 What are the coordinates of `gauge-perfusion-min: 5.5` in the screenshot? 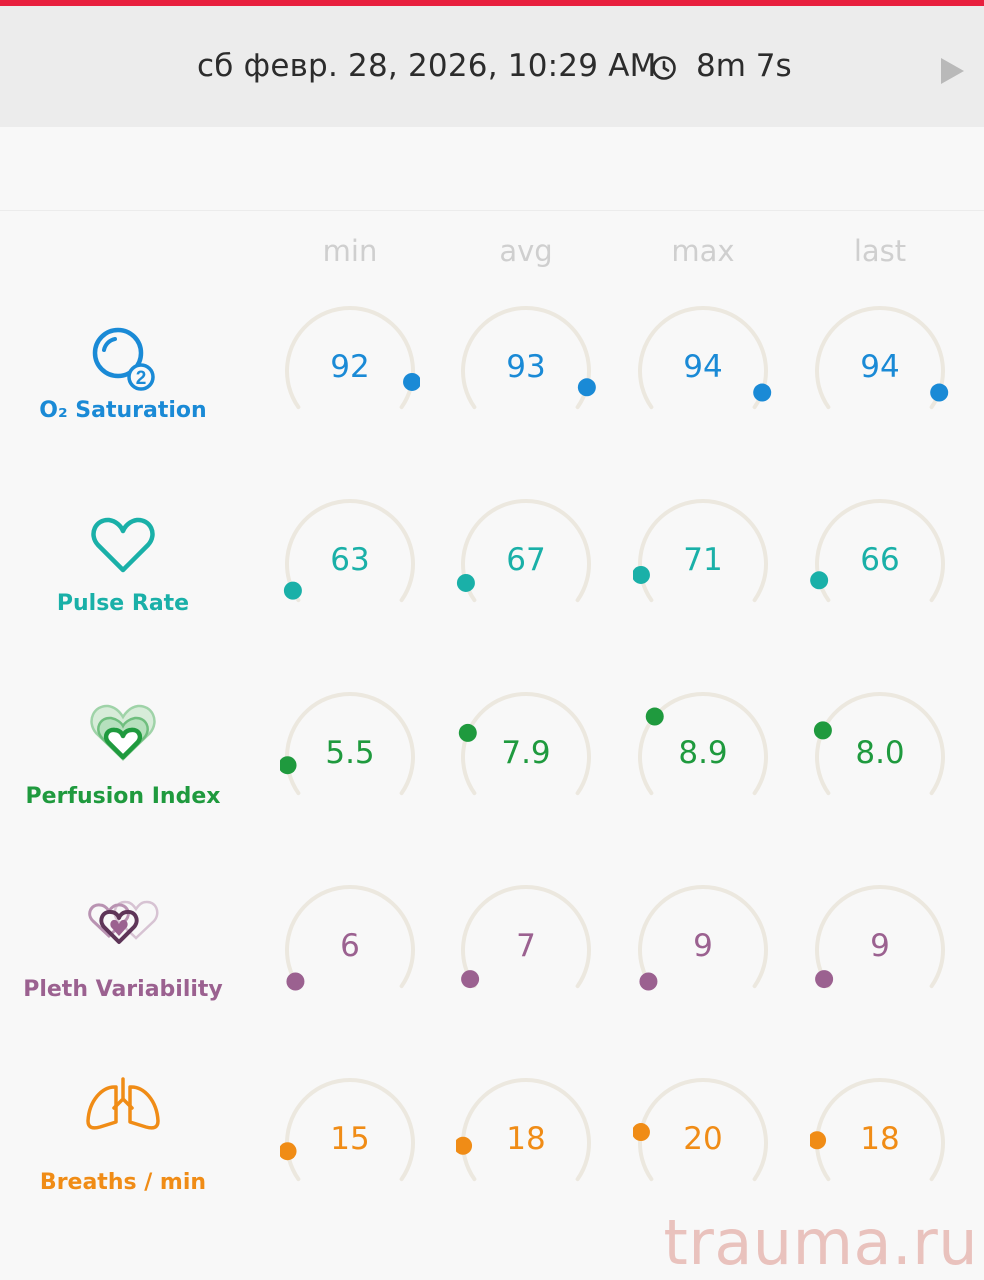 It's located at (350, 757).